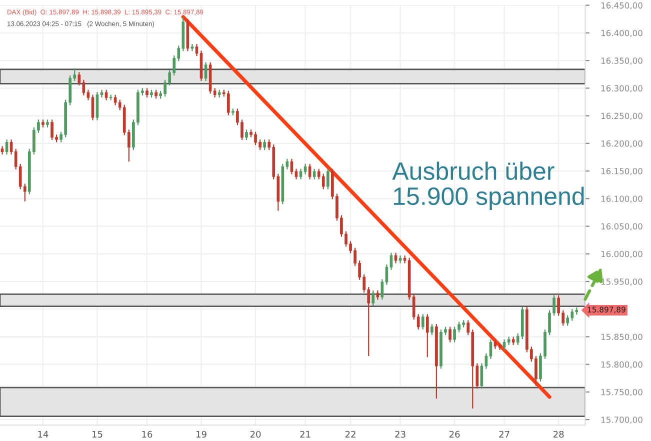 Image resolution: width=651 pixels, height=441 pixels. I want to click on x-tick-label: 23, so click(400, 434).